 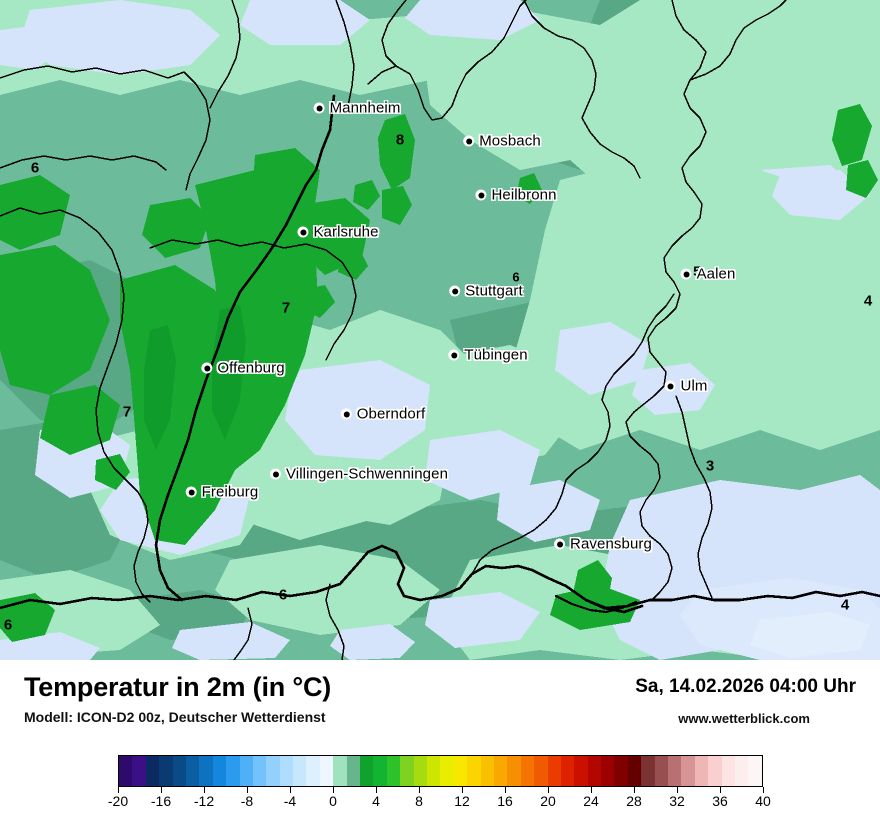 What do you see at coordinates (694, 386) in the screenshot?
I see `city-label: Ulm` at bounding box center [694, 386].